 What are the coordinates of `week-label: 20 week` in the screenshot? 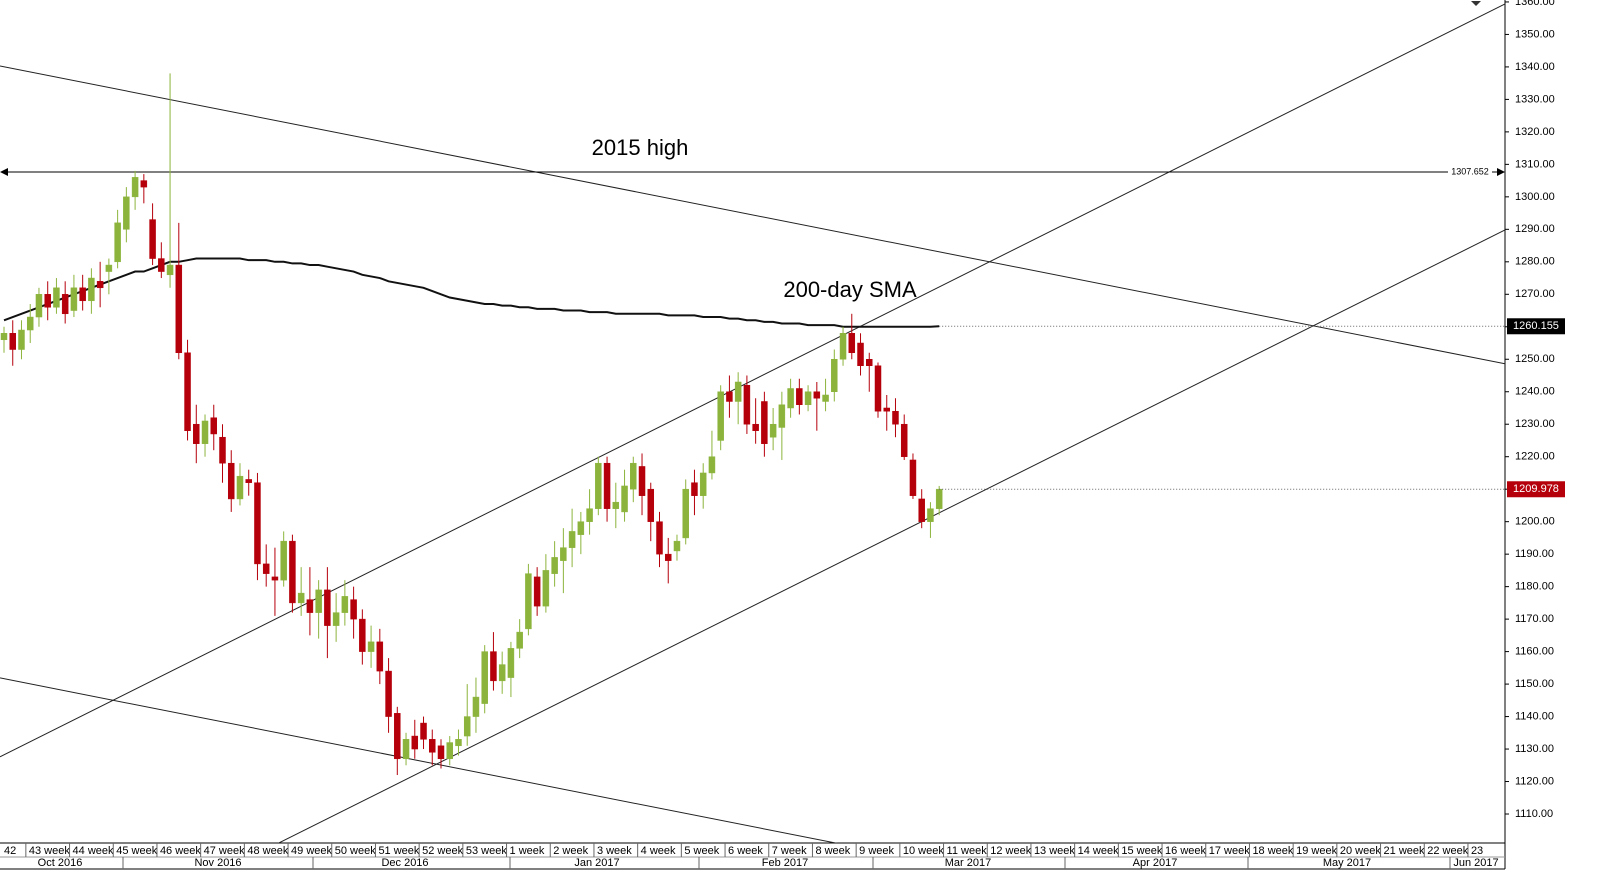 It's located at (1360, 851).